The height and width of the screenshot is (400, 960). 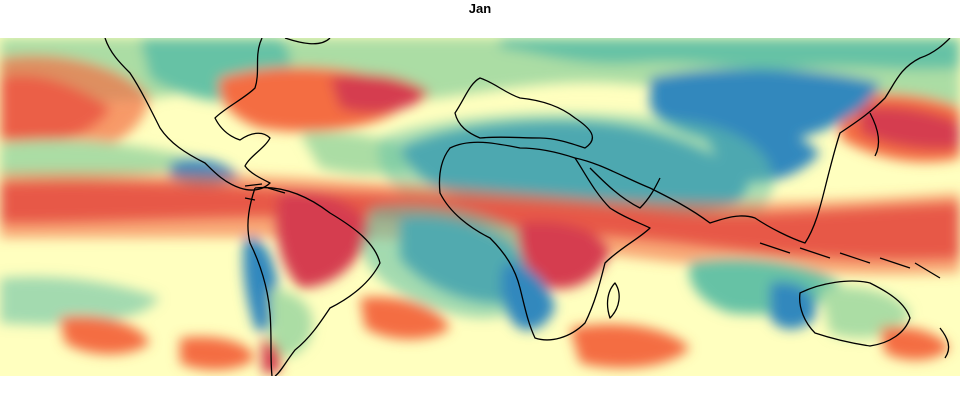 What do you see at coordinates (480, 8) in the screenshot?
I see `map-title: Jan` at bounding box center [480, 8].